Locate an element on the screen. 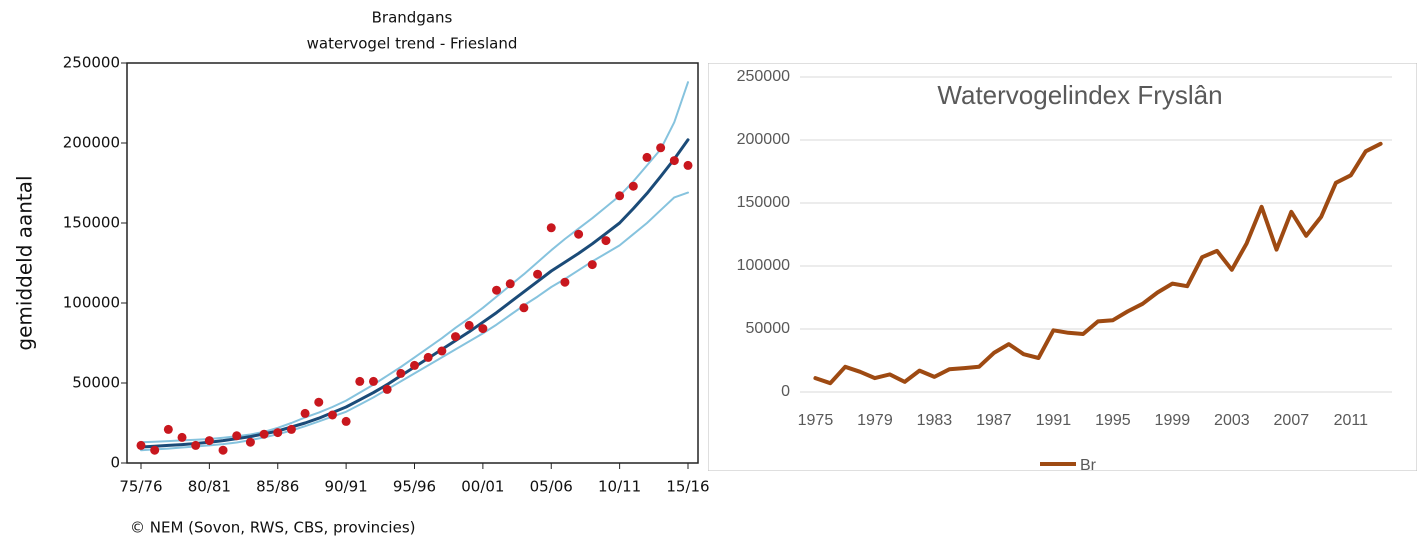 The height and width of the screenshot is (545, 1424). x-tick-label: 1979 is located at coordinates (875, 420).